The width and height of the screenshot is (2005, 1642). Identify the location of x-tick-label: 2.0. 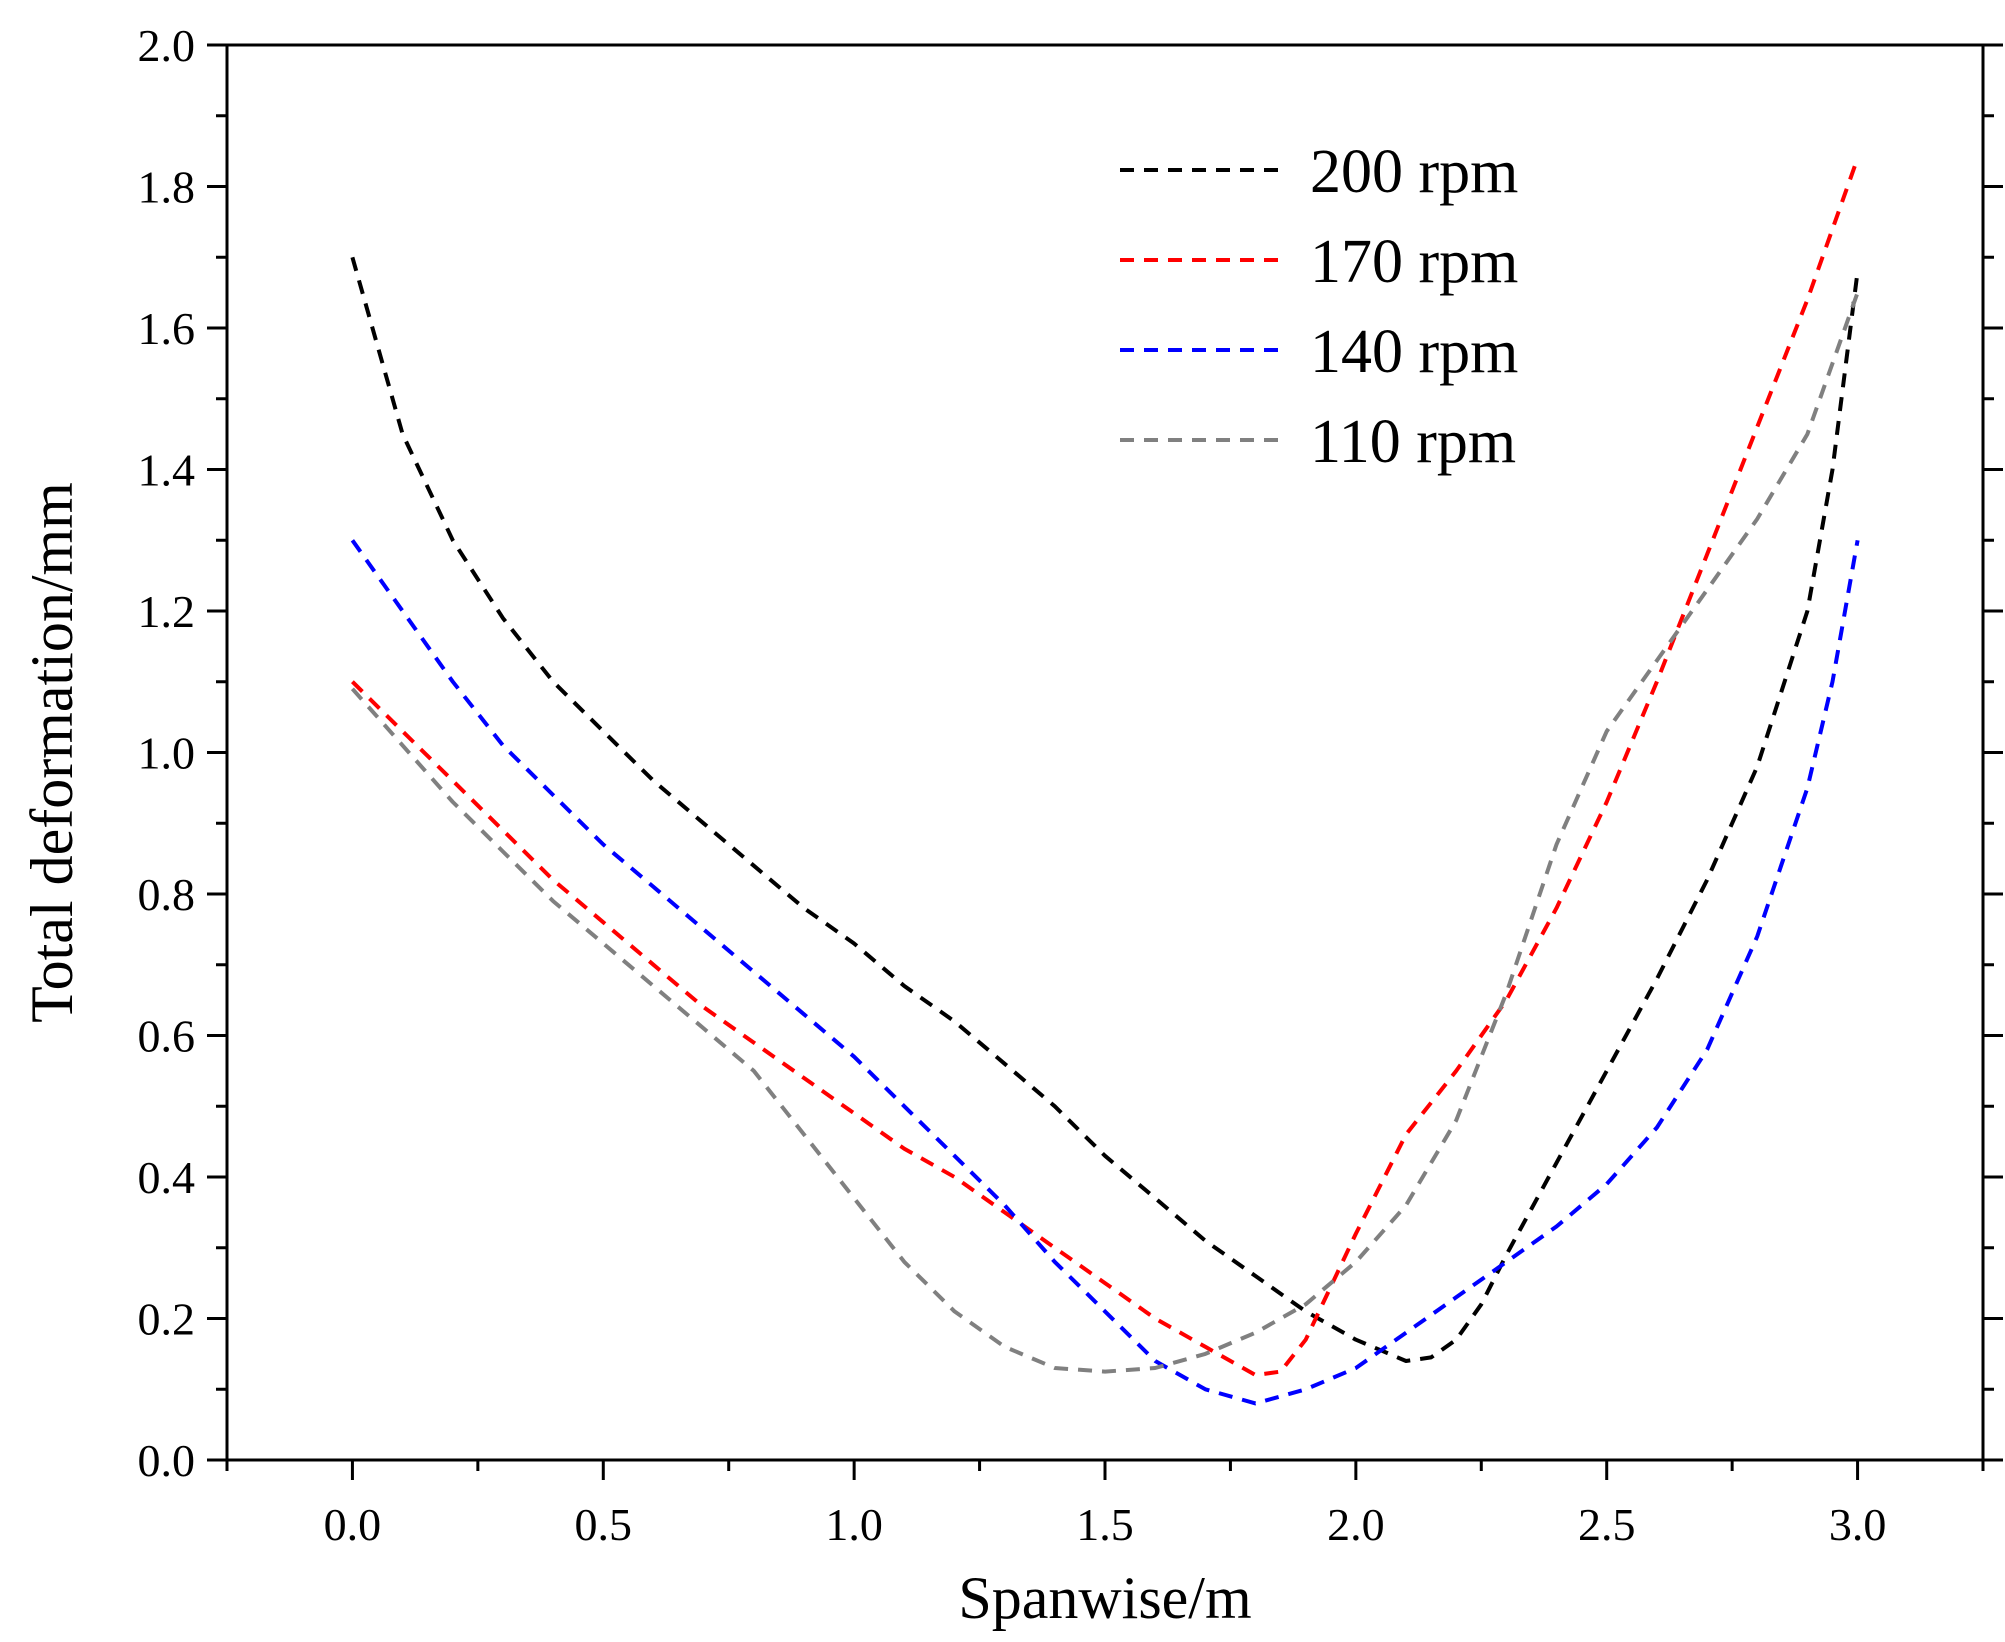
(1356, 1524).